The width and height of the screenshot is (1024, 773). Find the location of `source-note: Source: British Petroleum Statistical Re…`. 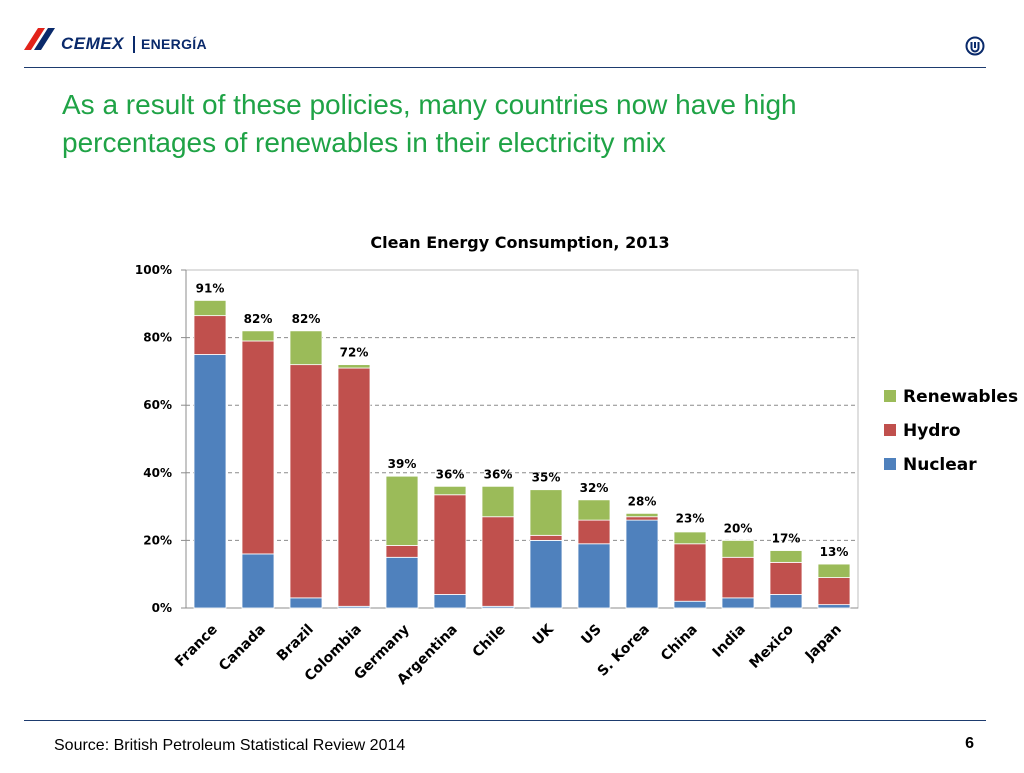

source-note: Source: British Petroleum Statistical Re… is located at coordinates (230, 745).